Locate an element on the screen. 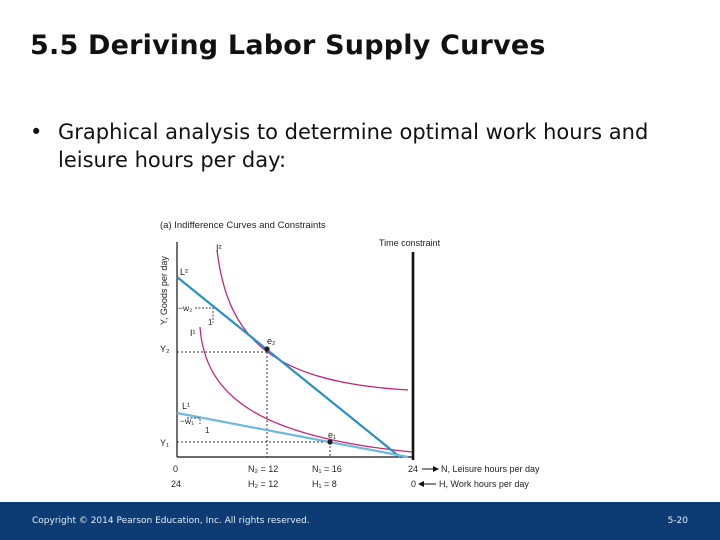 The image size is (720, 540). y-axis-label: Y, Goods per day is located at coordinates (164, 290).